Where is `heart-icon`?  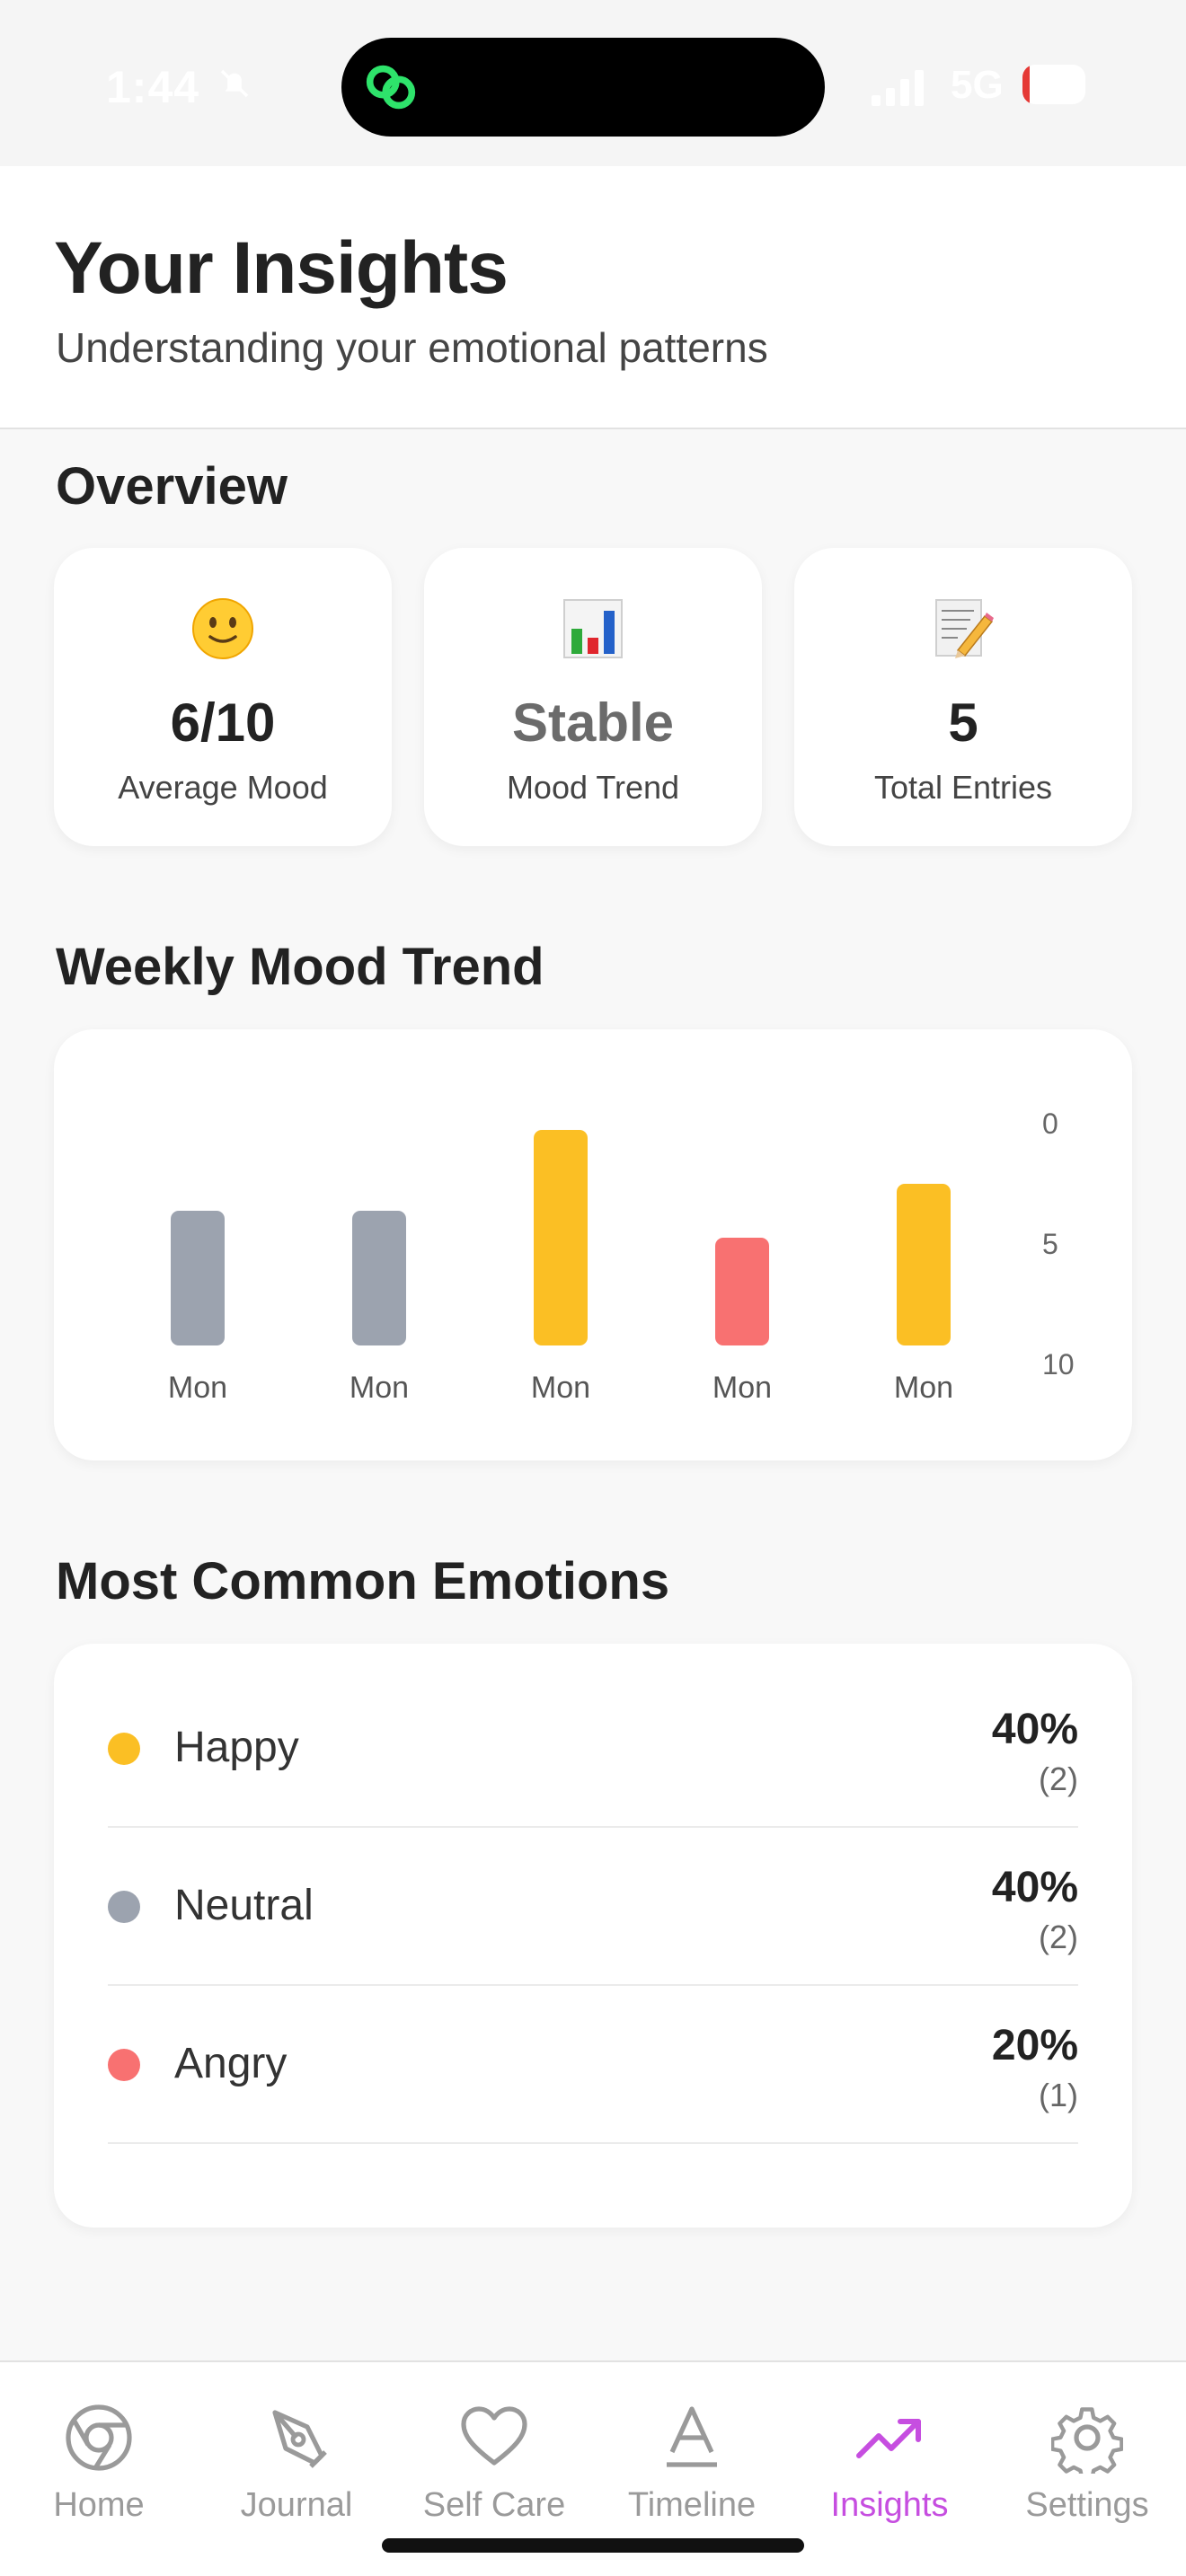 heart-icon is located at coordinates (494, 2436).